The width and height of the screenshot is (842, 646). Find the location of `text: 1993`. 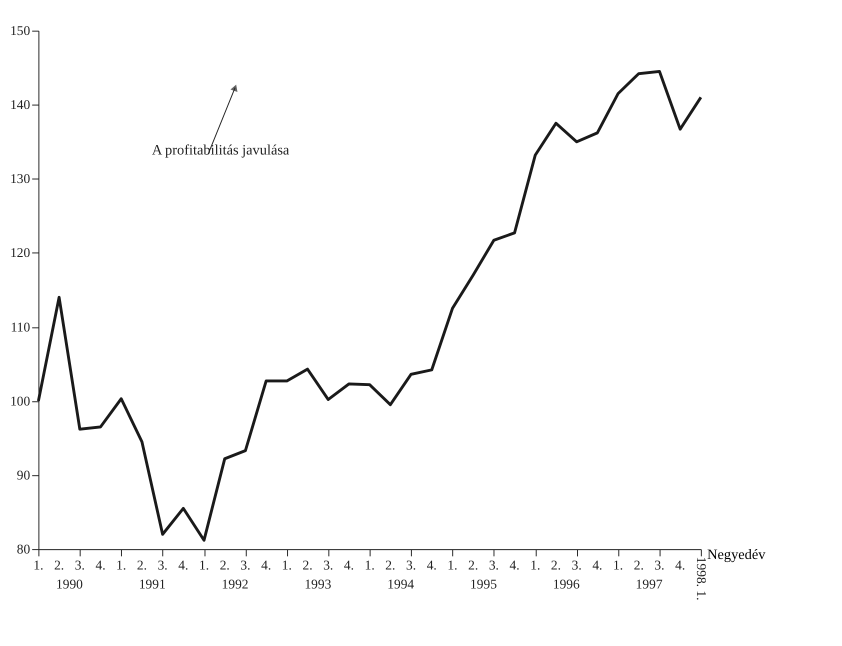

text: 1993 is located at coordinates (318, 584).